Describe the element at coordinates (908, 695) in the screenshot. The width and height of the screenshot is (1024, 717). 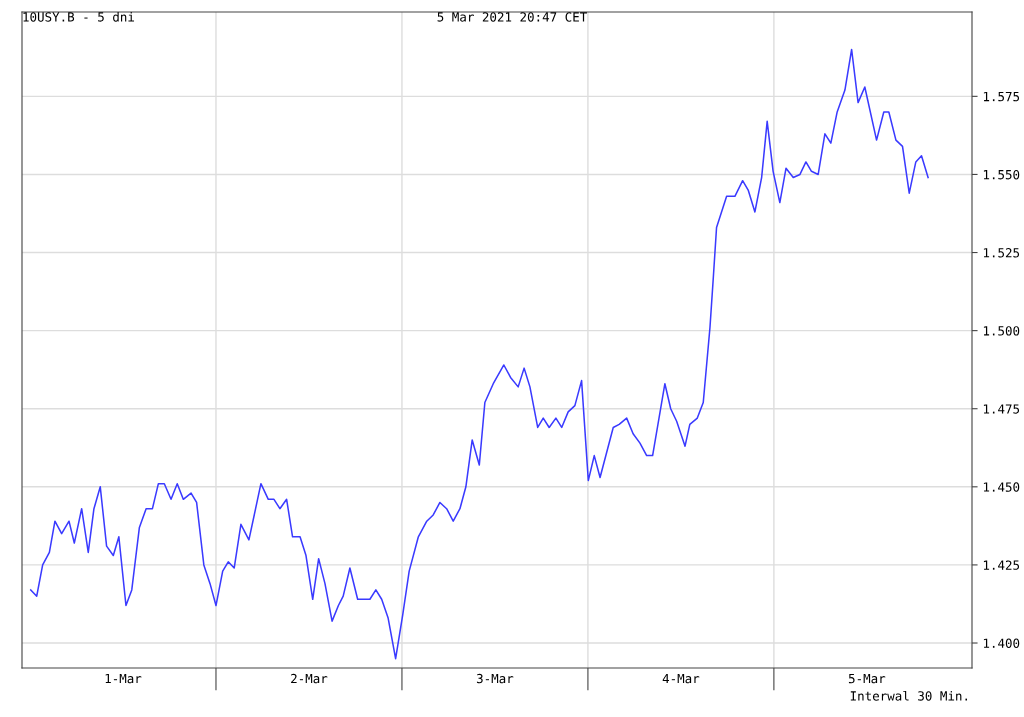
I see `text: Interwal 30 Min.` at that location.